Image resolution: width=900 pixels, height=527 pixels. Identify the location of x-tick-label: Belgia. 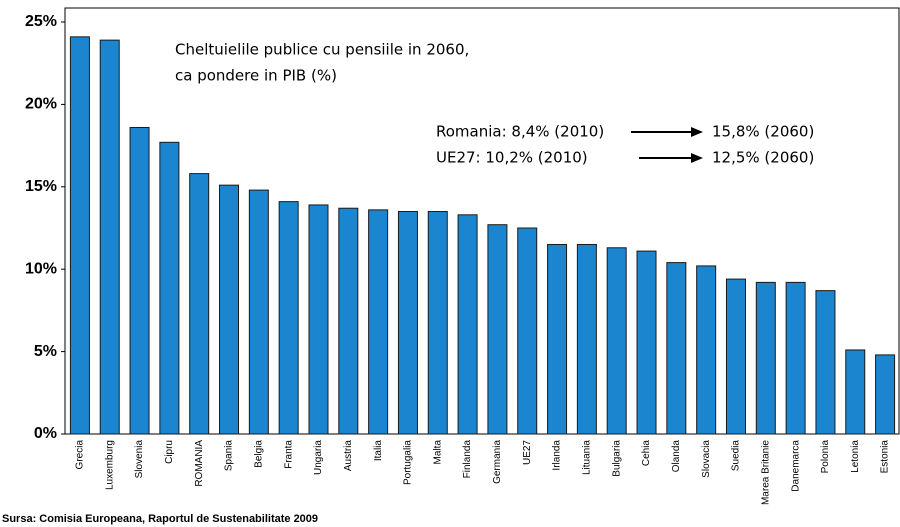
(258, 454).